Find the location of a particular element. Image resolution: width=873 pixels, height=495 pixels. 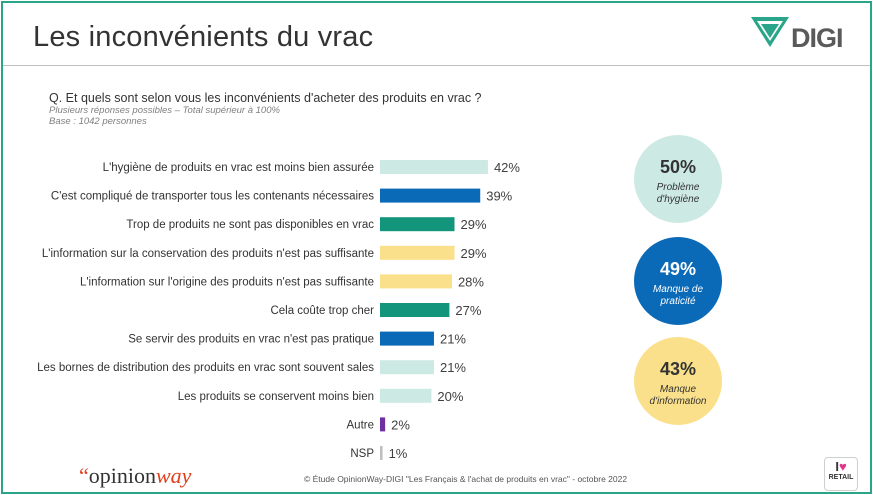

page-title: Les inconvénients du vrac is located at coordinates (203, 37).